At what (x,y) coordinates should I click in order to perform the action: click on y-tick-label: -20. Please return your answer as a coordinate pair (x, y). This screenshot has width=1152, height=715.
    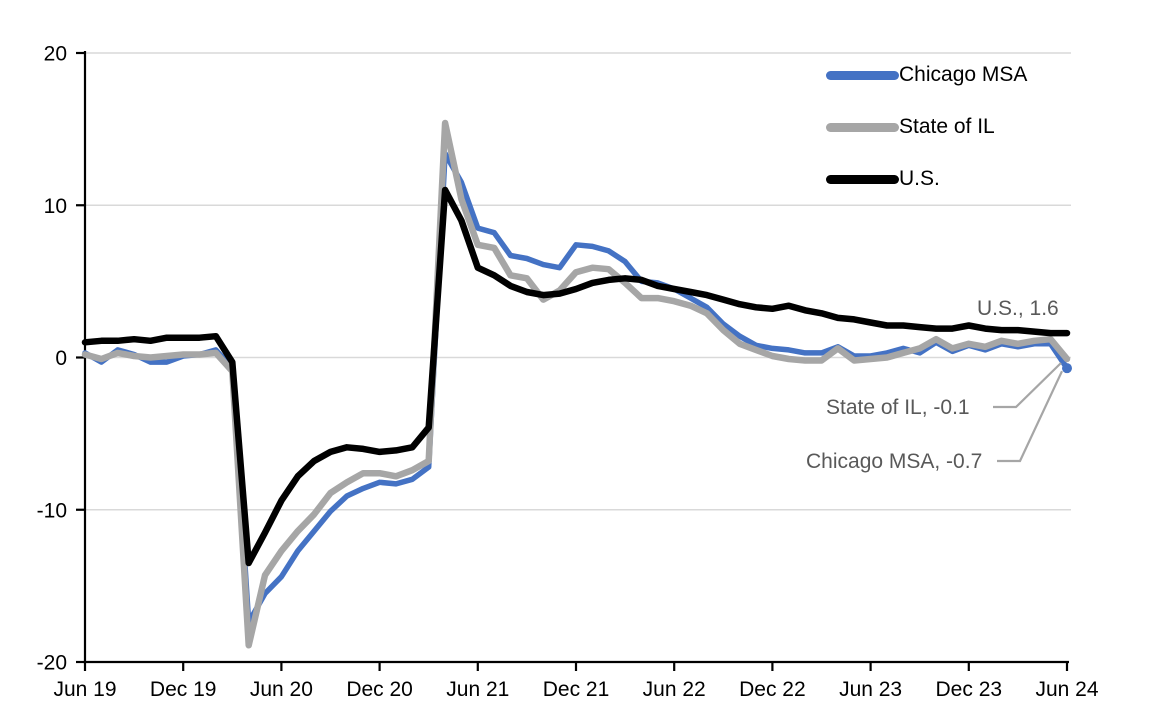
    Looking at the image, I should click on (52, 663).